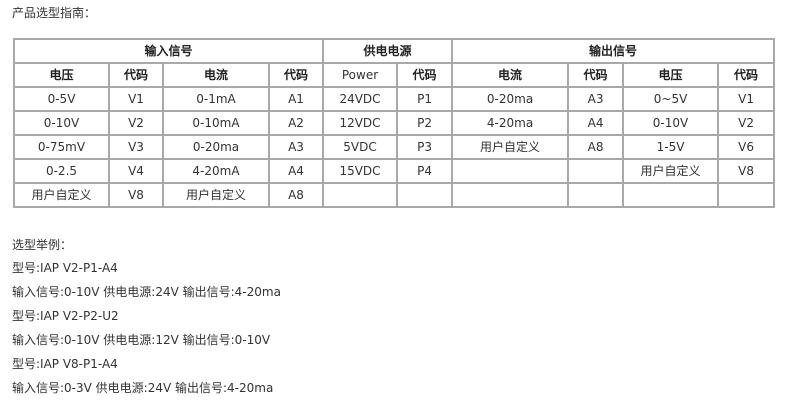  Describe the element at coordinates (65, 364) in the screenshot. I see `example-line: 型号:IAP V8-P1-A4` at that location.